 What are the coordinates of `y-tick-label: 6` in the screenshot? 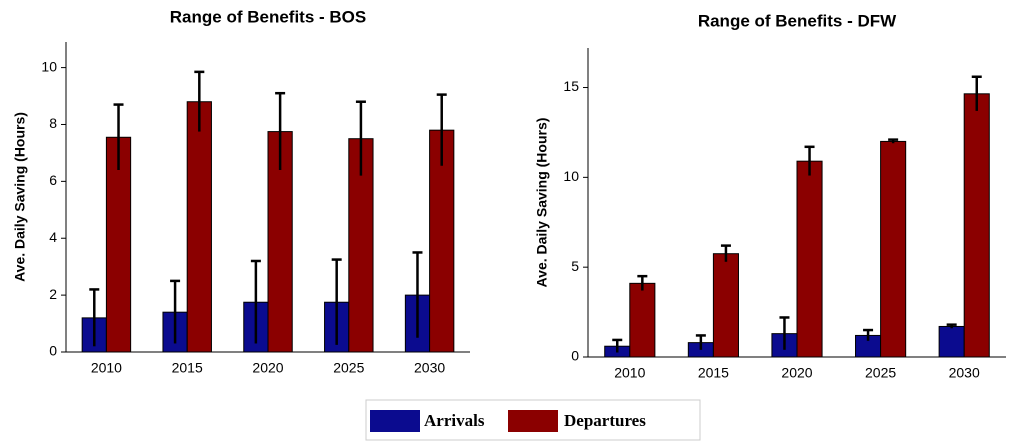 It's located at (53, 180).